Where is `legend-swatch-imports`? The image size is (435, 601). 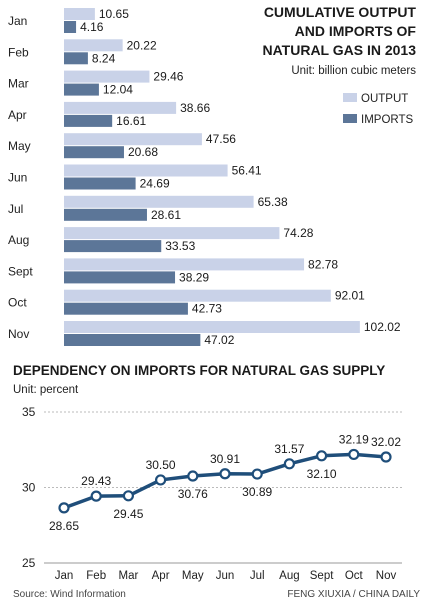 legend-swatch-imports is located at coordinates (350, 118).